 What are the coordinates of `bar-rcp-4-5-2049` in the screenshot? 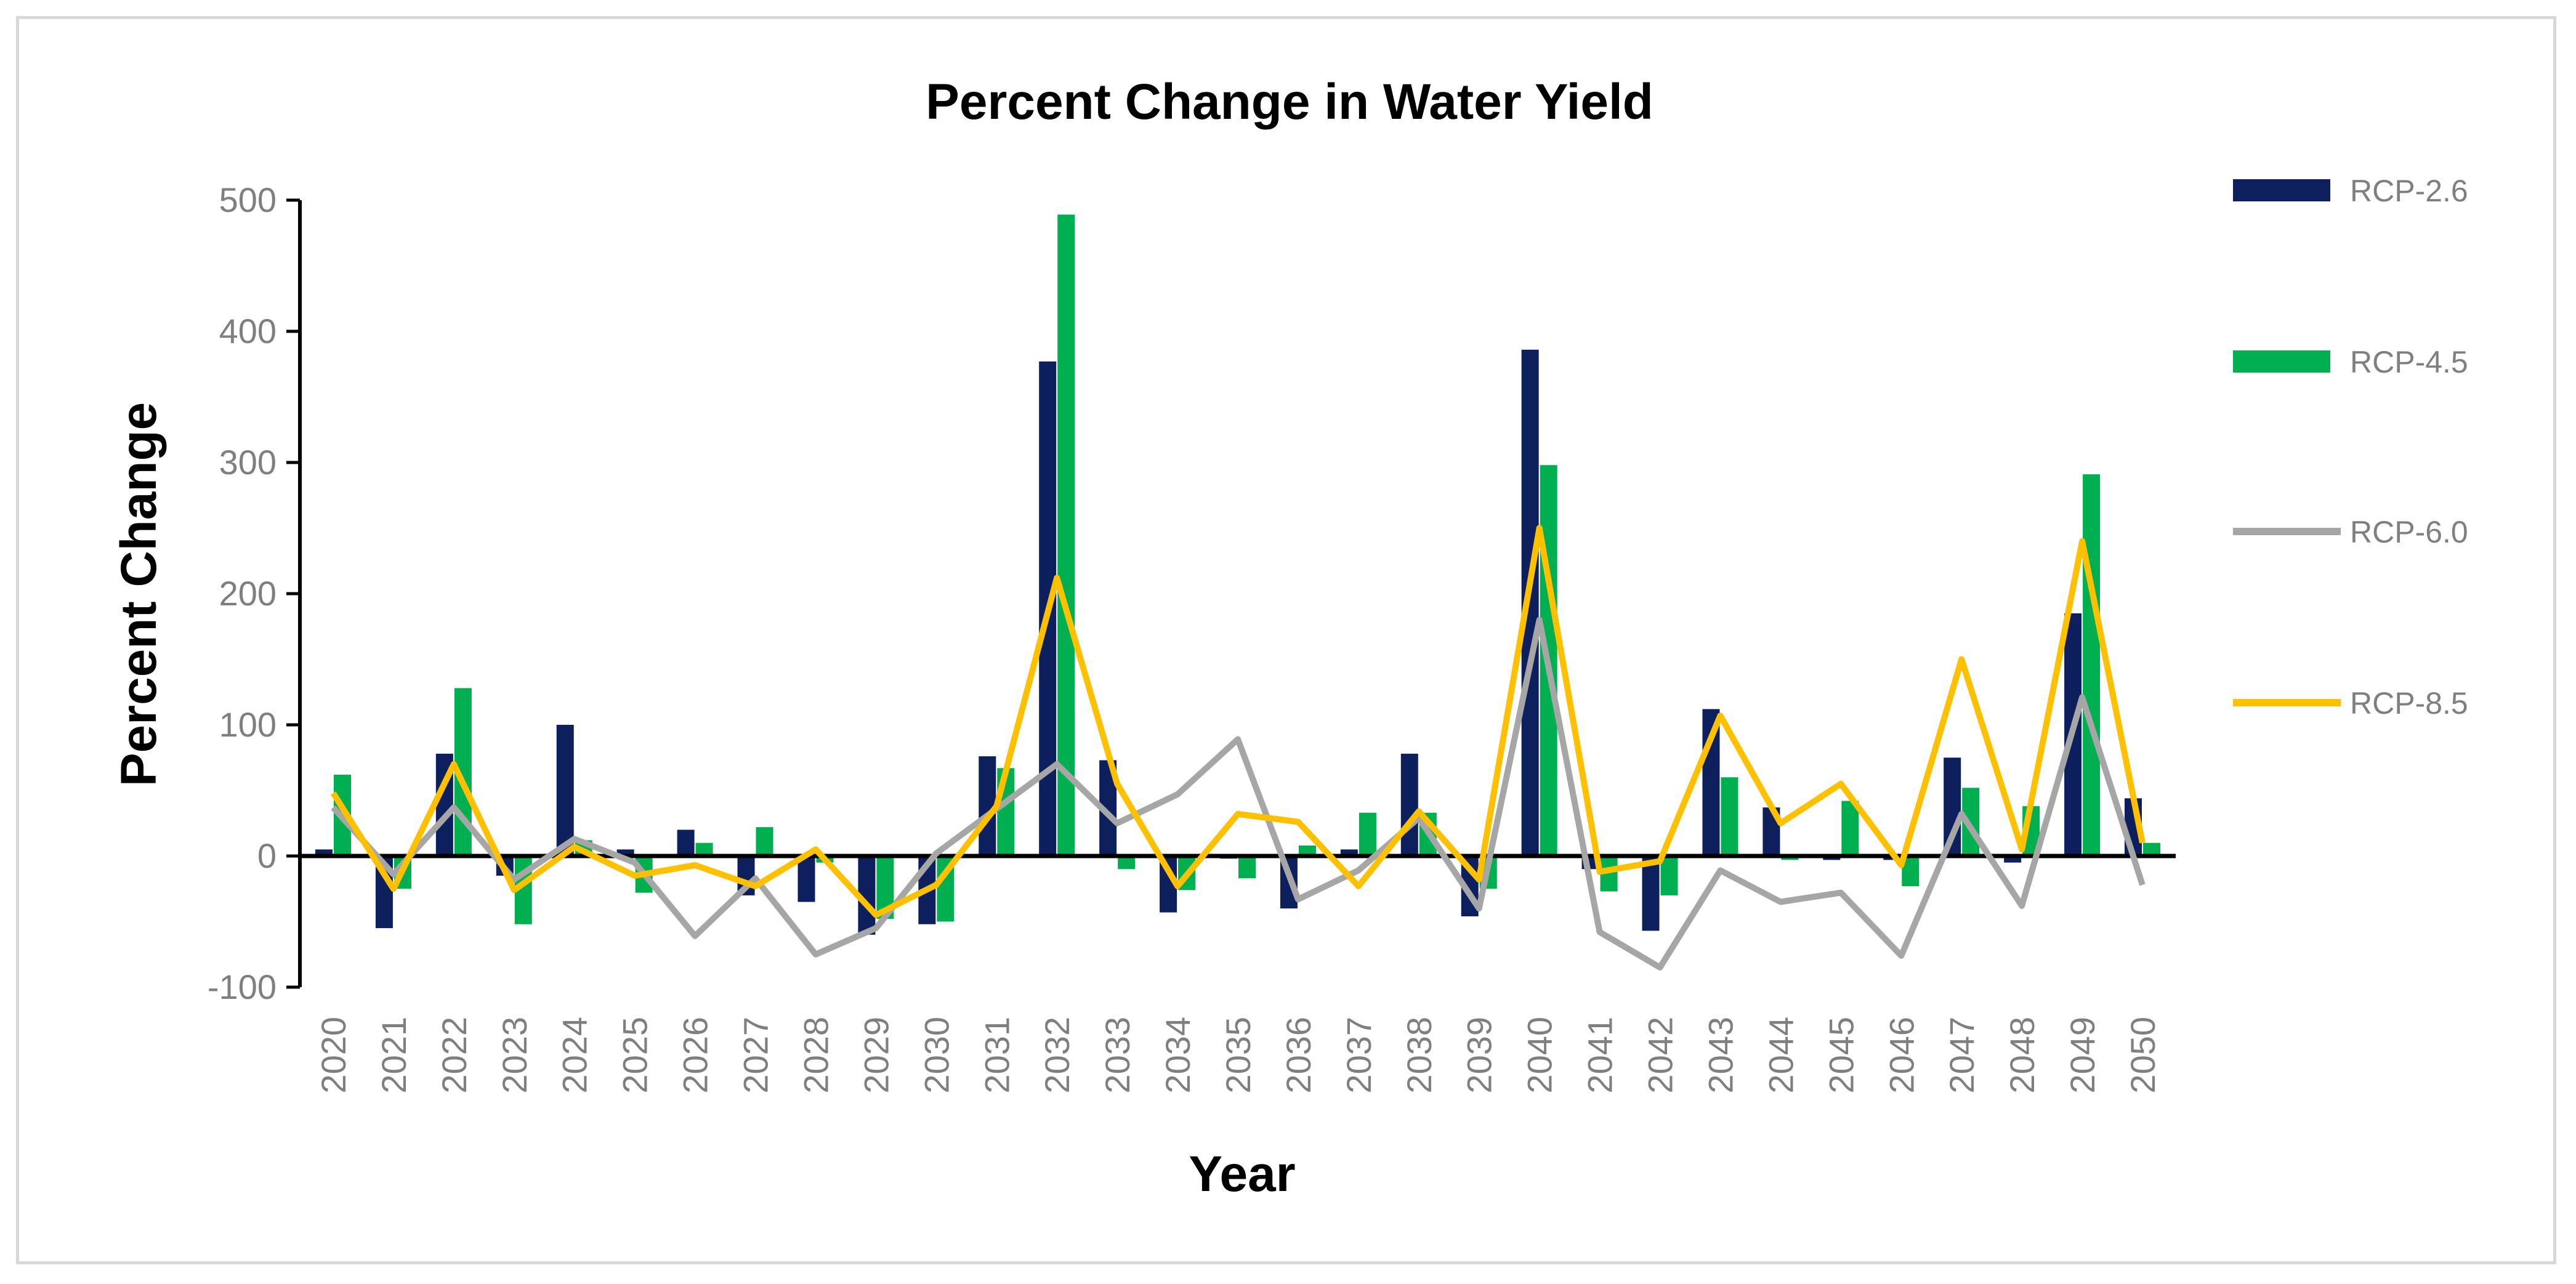 It's located at (2092, 665).